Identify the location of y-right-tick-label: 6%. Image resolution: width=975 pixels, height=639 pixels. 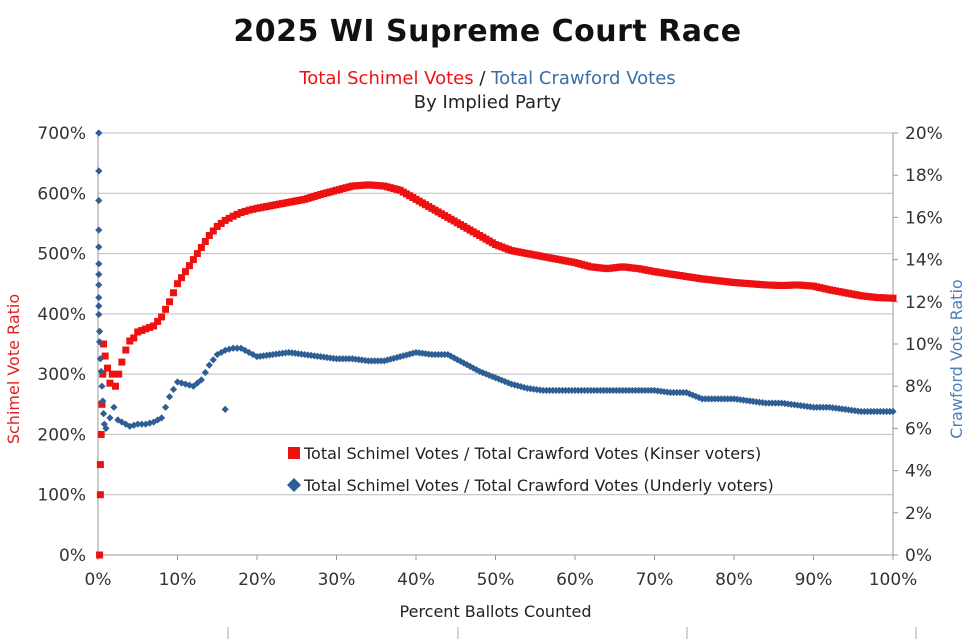
(918, 429).